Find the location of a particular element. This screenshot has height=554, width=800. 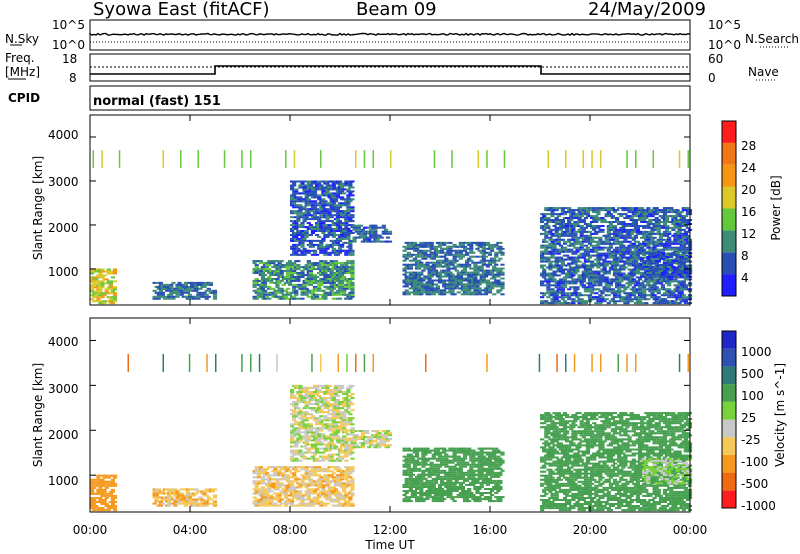

velocity-cbar-tick-neg100: -100 is located at coordinates (755, 462).